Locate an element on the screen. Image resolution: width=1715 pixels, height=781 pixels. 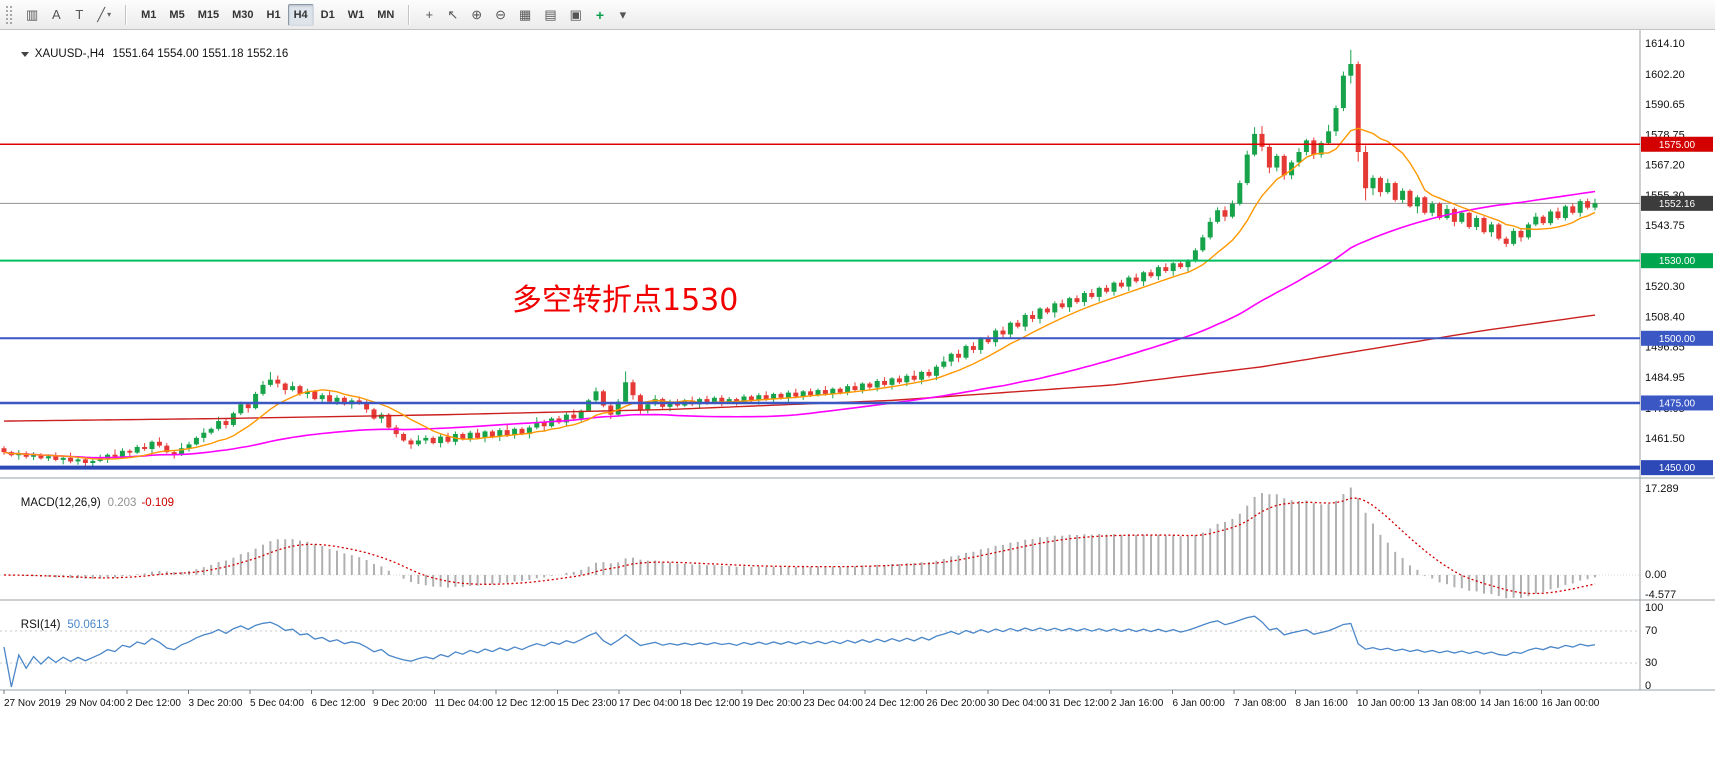
macd-signal-value: -0.109 is located at coordinates (158, 503).